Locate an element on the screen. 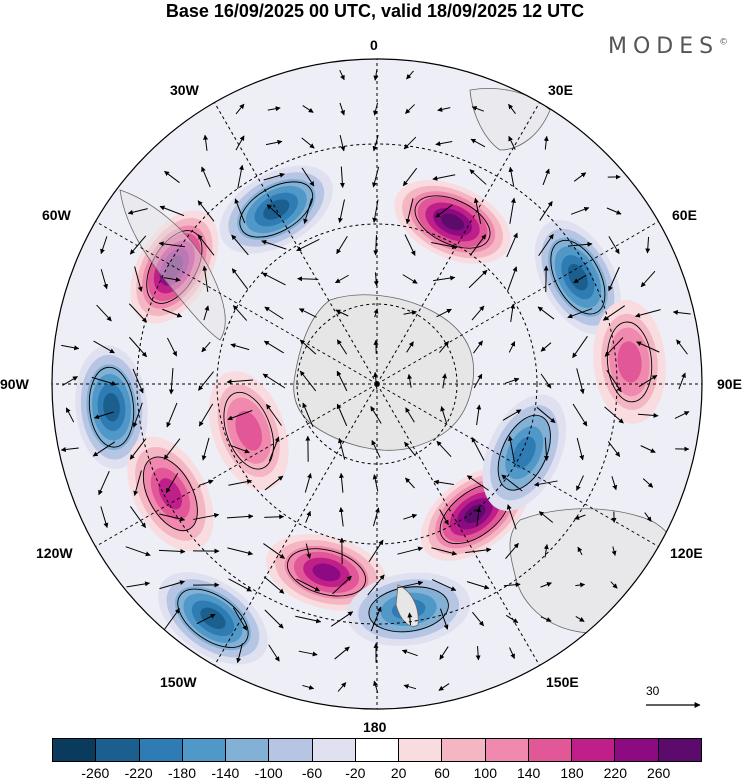  lon-label-60e: 60E is located at coordinates (684, 215).